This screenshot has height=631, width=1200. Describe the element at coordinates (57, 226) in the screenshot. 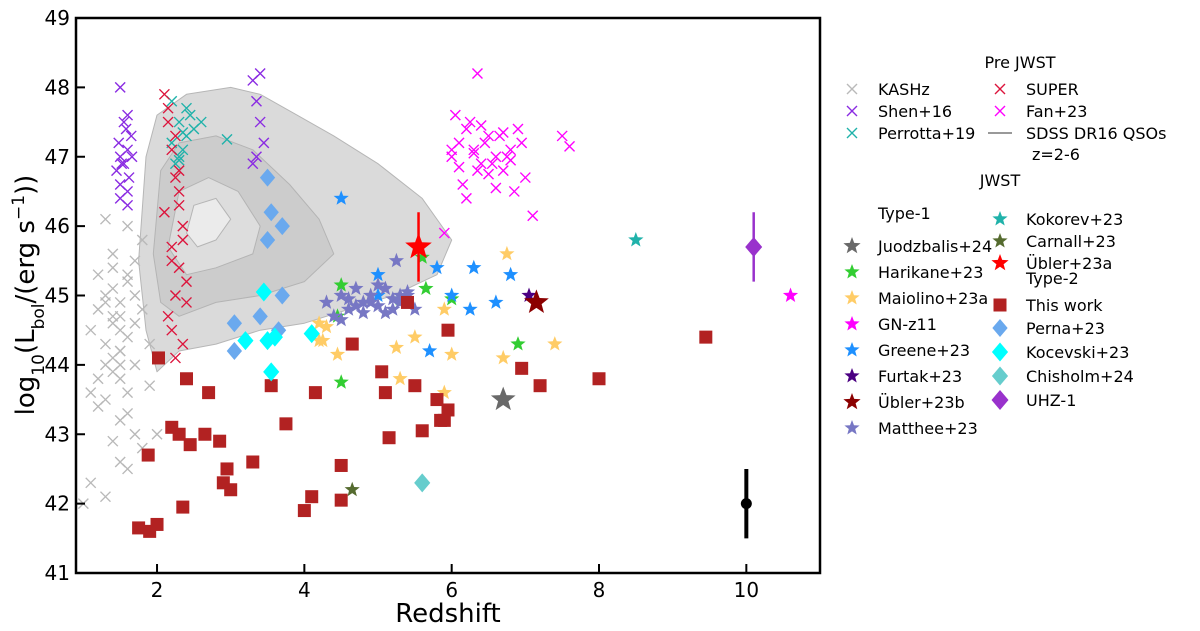

I see `y-tick-label: 46` at that location.